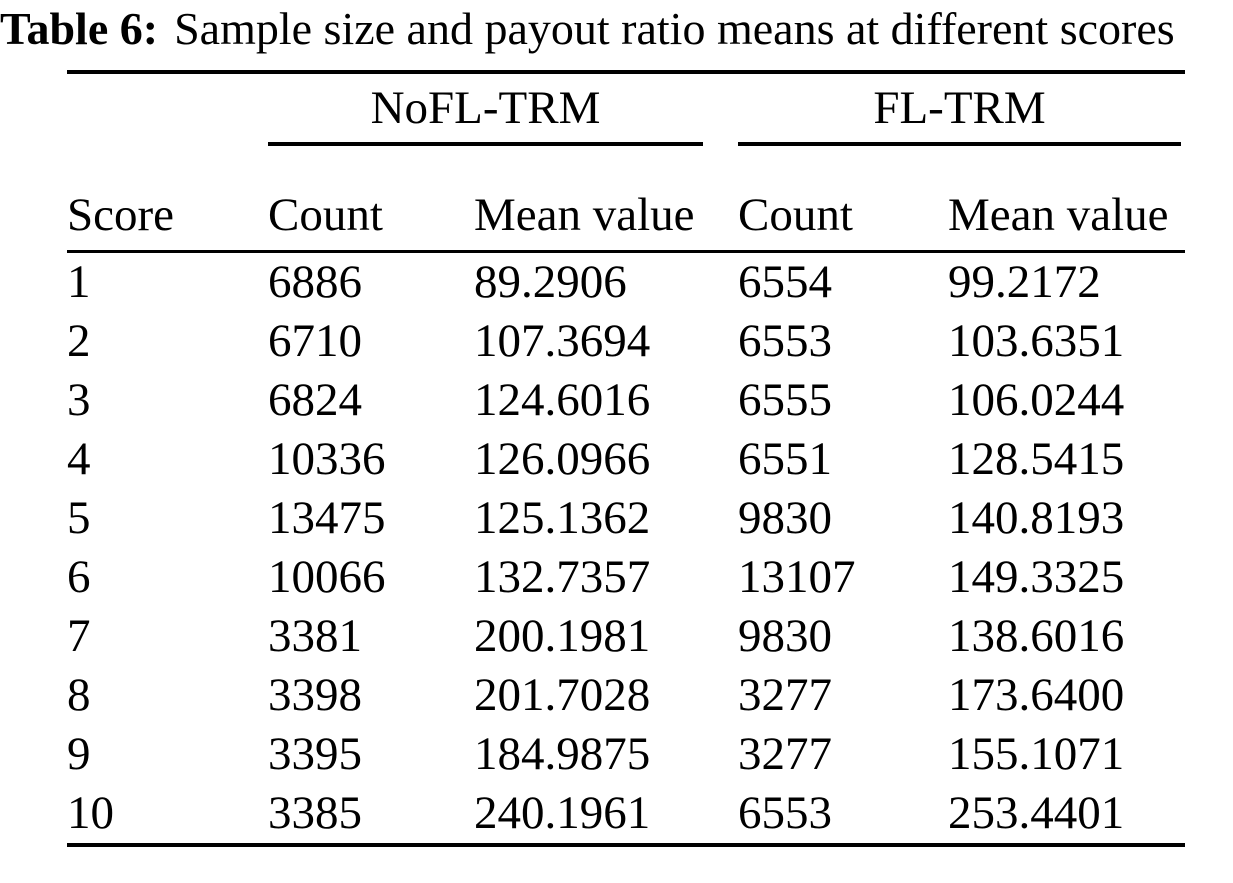 Image resolution: width=1233 pixels, height=883 pixels. I want to click on cell-fl-mean: 155.1071, so click(1036, 754).